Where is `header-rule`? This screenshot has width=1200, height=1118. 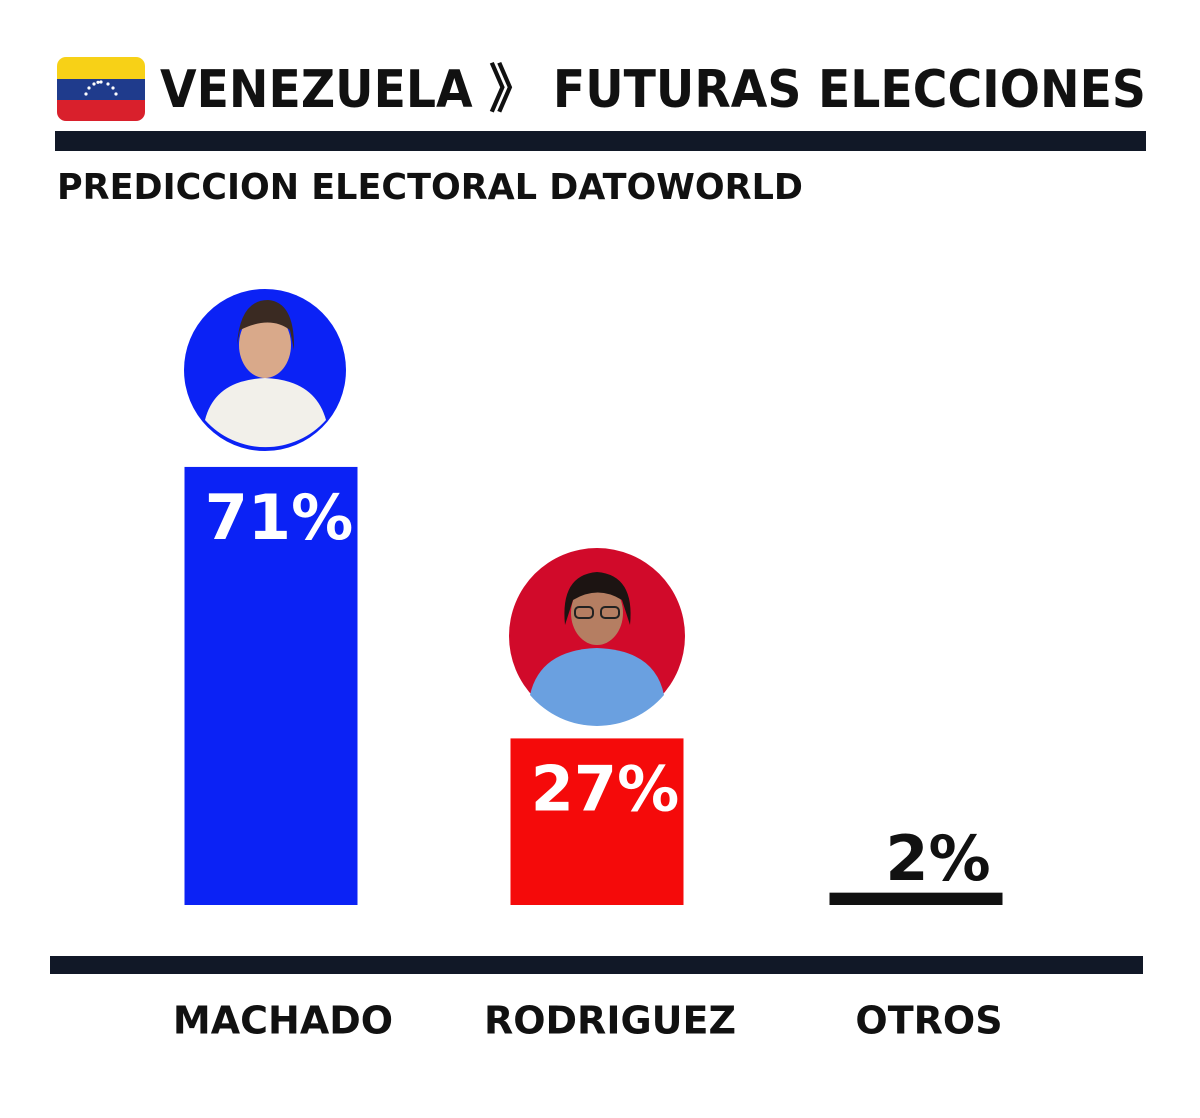
header-rule is located at coordinates (600, 141).